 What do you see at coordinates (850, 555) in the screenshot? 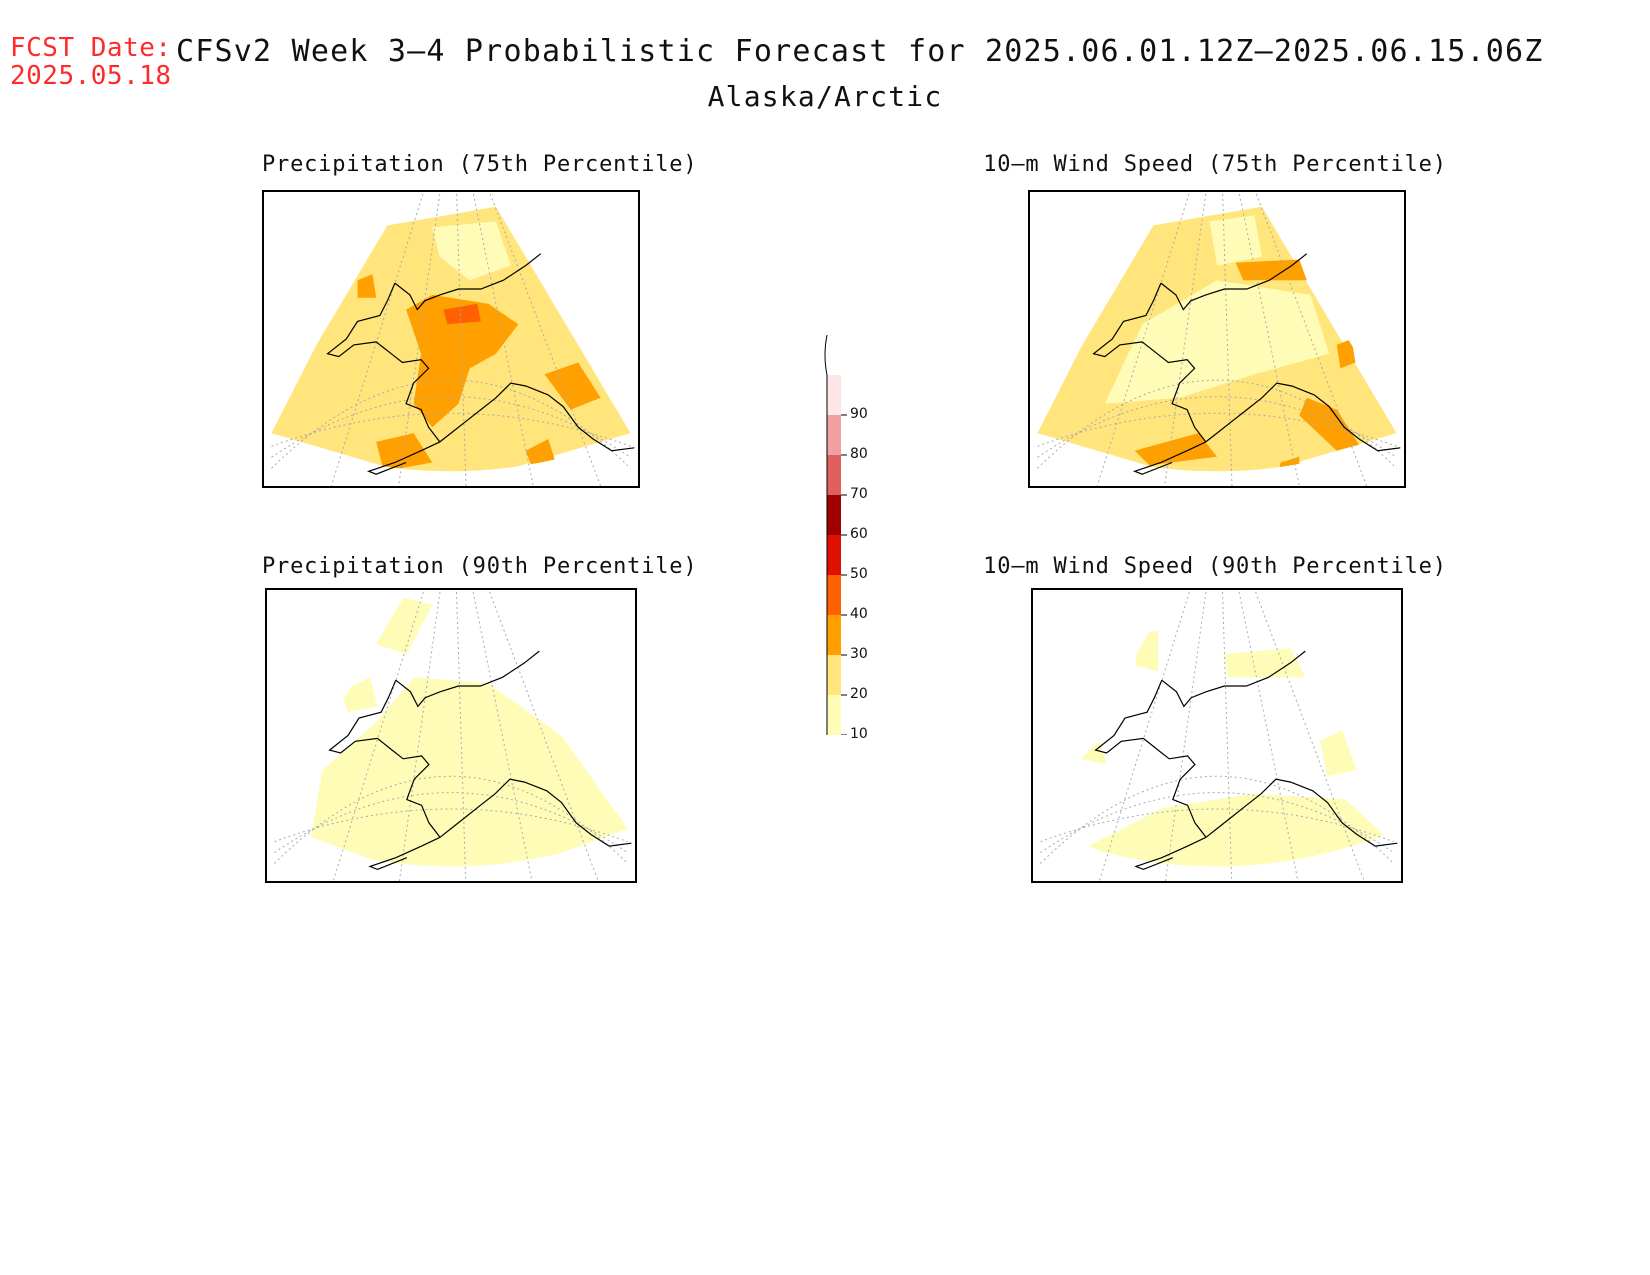
I see `colorbar` at bounding box center [850, 555].